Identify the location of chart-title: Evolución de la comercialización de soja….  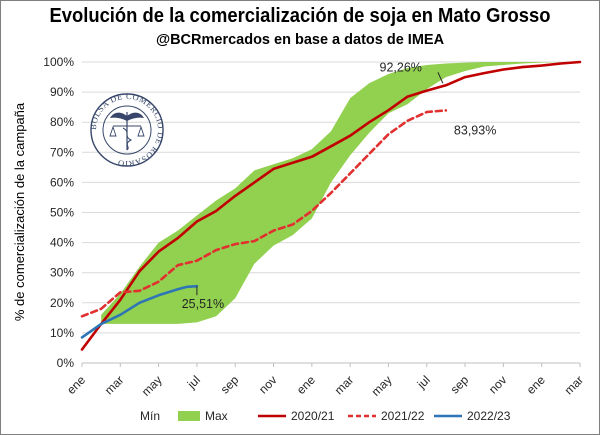
(300, 16).